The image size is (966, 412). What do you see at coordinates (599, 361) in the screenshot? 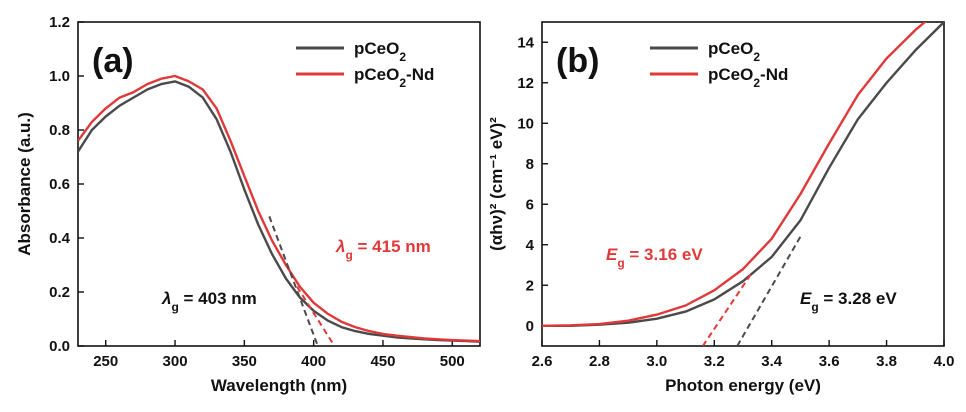
I see `x-tick-label: 2.8` at bounding box center [599, 361].